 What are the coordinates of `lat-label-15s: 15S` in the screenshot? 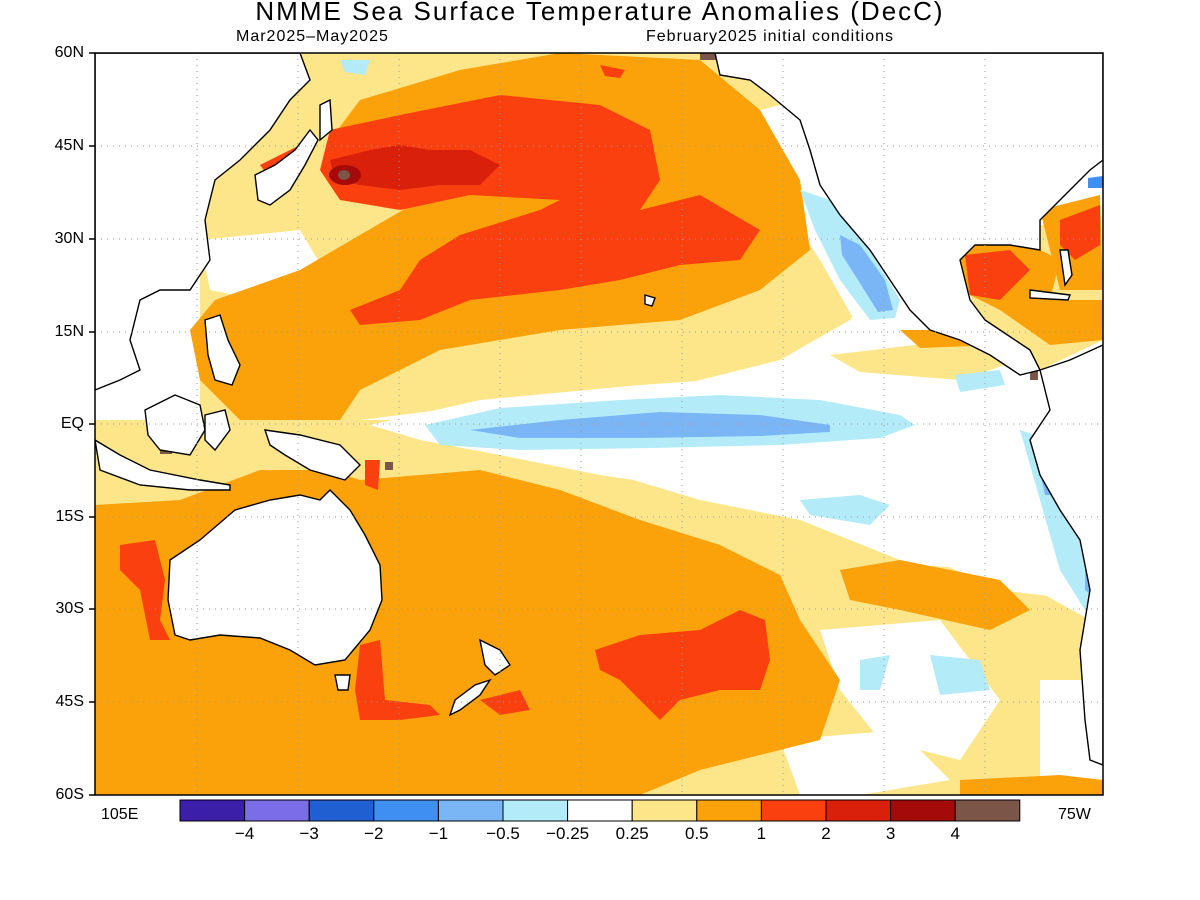 It's located at (69, 516).